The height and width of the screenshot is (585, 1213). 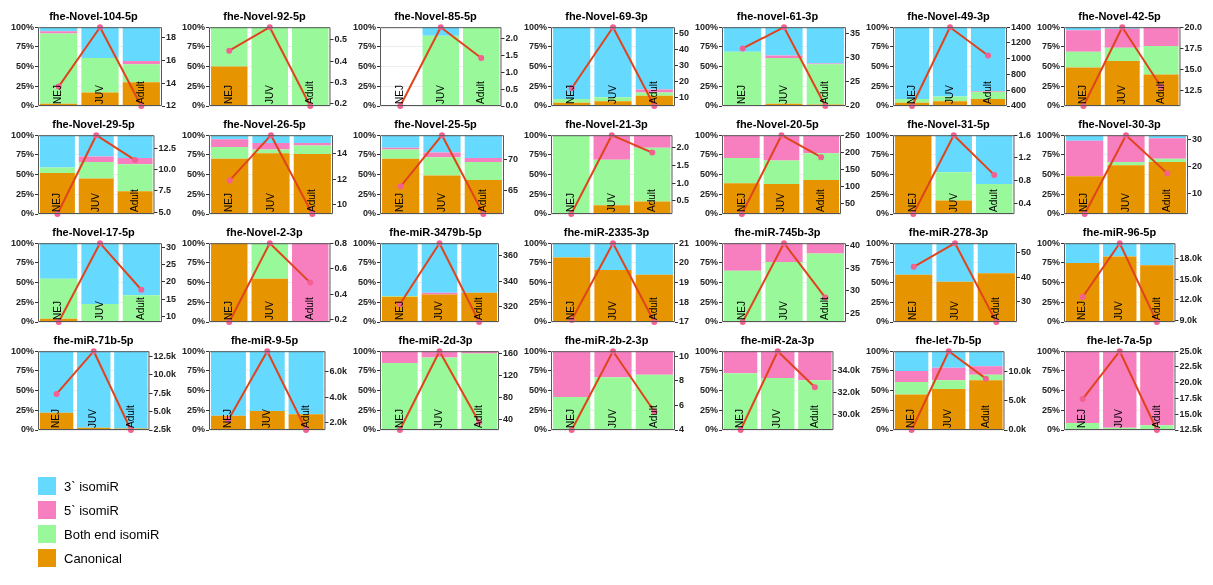 What do you see at coordinates (1025, 276) in the screenshot?
I see `y2-tick-label: 40` at bounding box center [1025, 276].